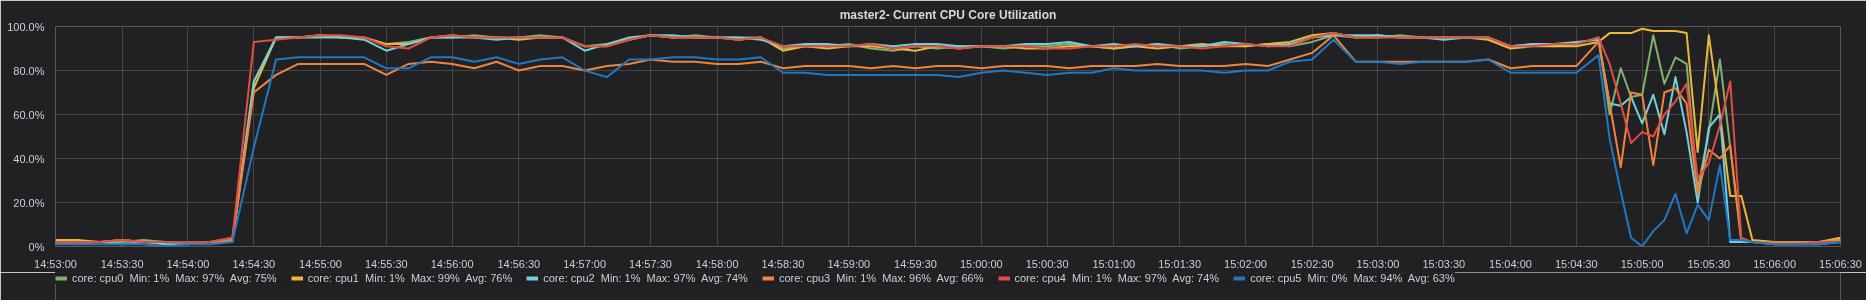 This screenshot has height=304, width=1871. I want to click on x-tick-label: 15:06:30, so click(1840, 263).